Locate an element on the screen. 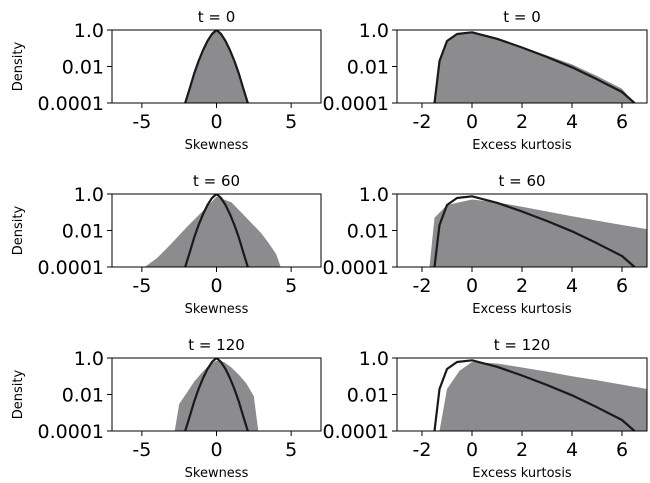 Image resolution: width=650 pixels, height=483 pixels. subplot-5: -5 0 5 1.0 0.01 0.0001 t = 120 Skewness Density is located at coordinates (166, 408).